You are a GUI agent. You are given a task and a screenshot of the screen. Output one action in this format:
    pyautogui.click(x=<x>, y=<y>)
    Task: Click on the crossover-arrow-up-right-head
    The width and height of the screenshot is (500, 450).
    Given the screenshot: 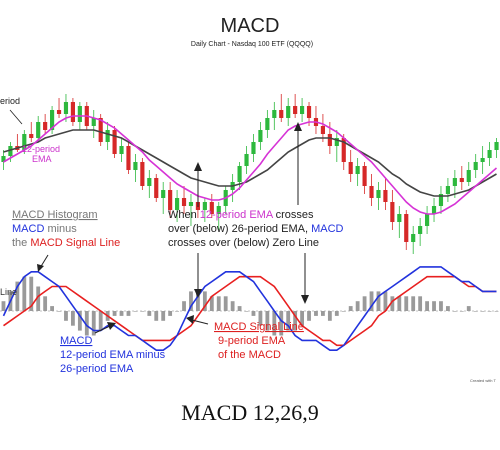 What is the action you would take?
    pyautogui.click(x=298, y=126)
    